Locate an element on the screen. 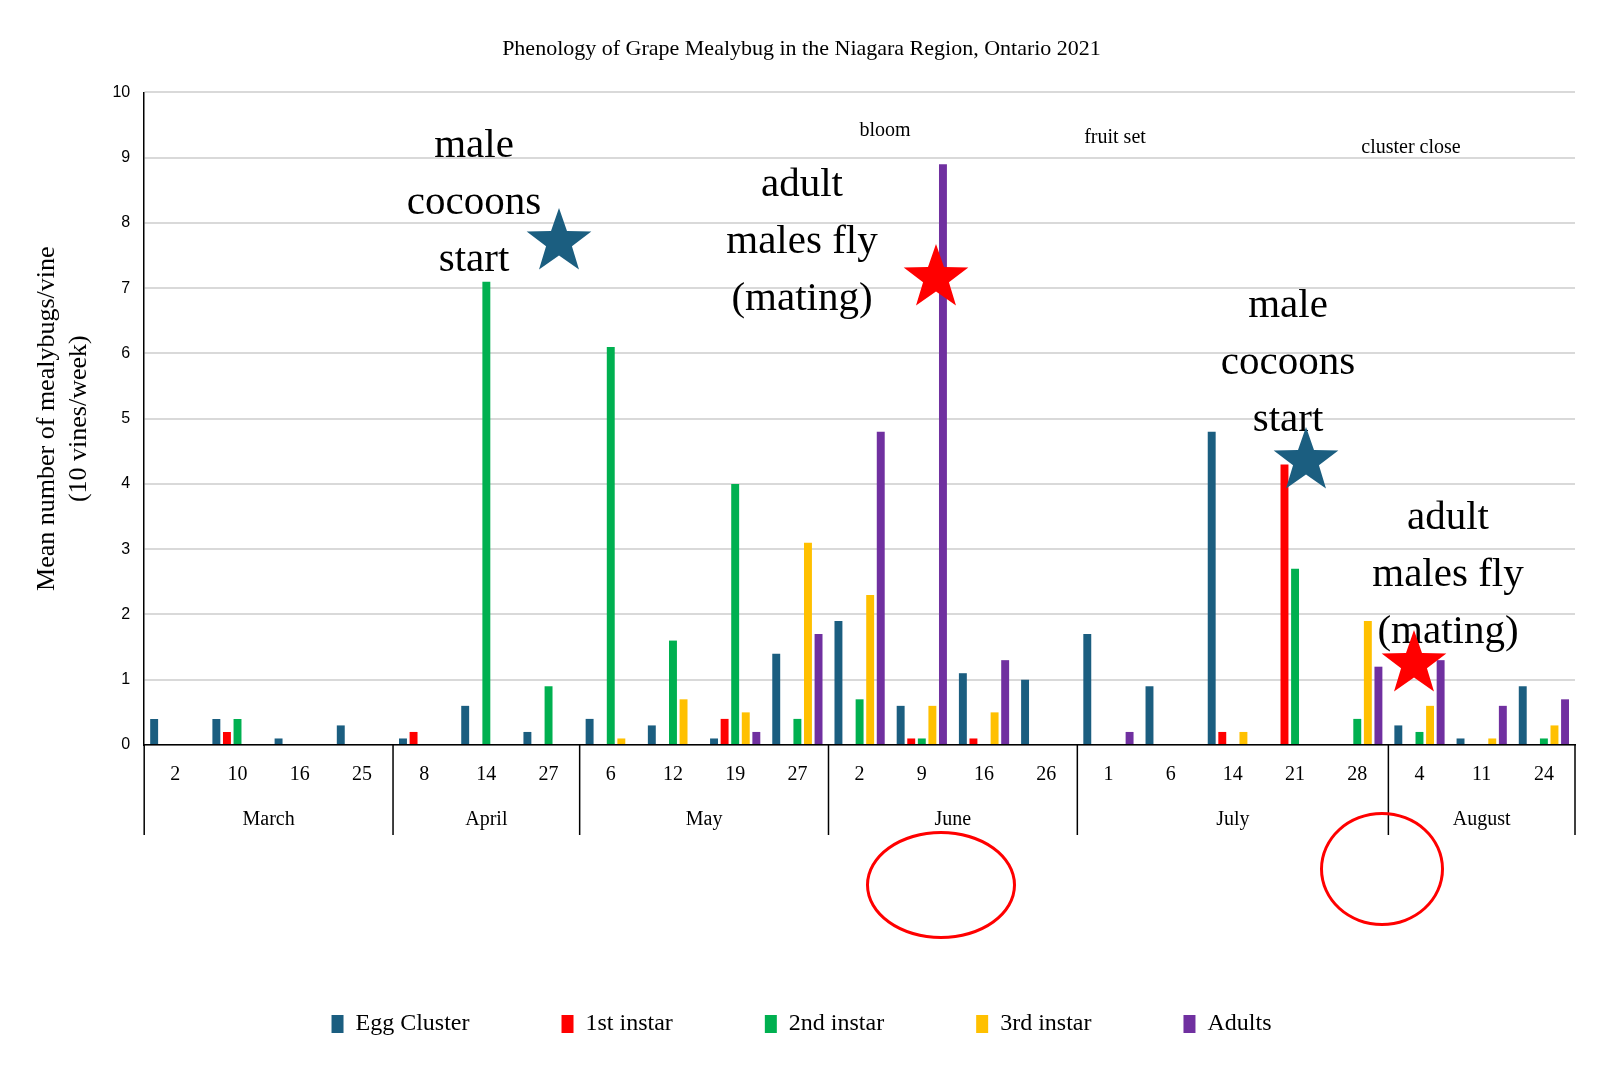 The image size is (1613, 1084). x-tick-label: 26 is located at coordinates (1046, 773).